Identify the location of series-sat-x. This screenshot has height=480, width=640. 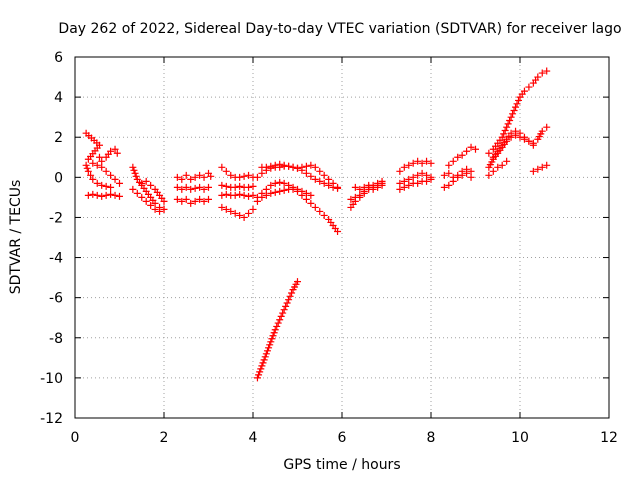
(415, 178).